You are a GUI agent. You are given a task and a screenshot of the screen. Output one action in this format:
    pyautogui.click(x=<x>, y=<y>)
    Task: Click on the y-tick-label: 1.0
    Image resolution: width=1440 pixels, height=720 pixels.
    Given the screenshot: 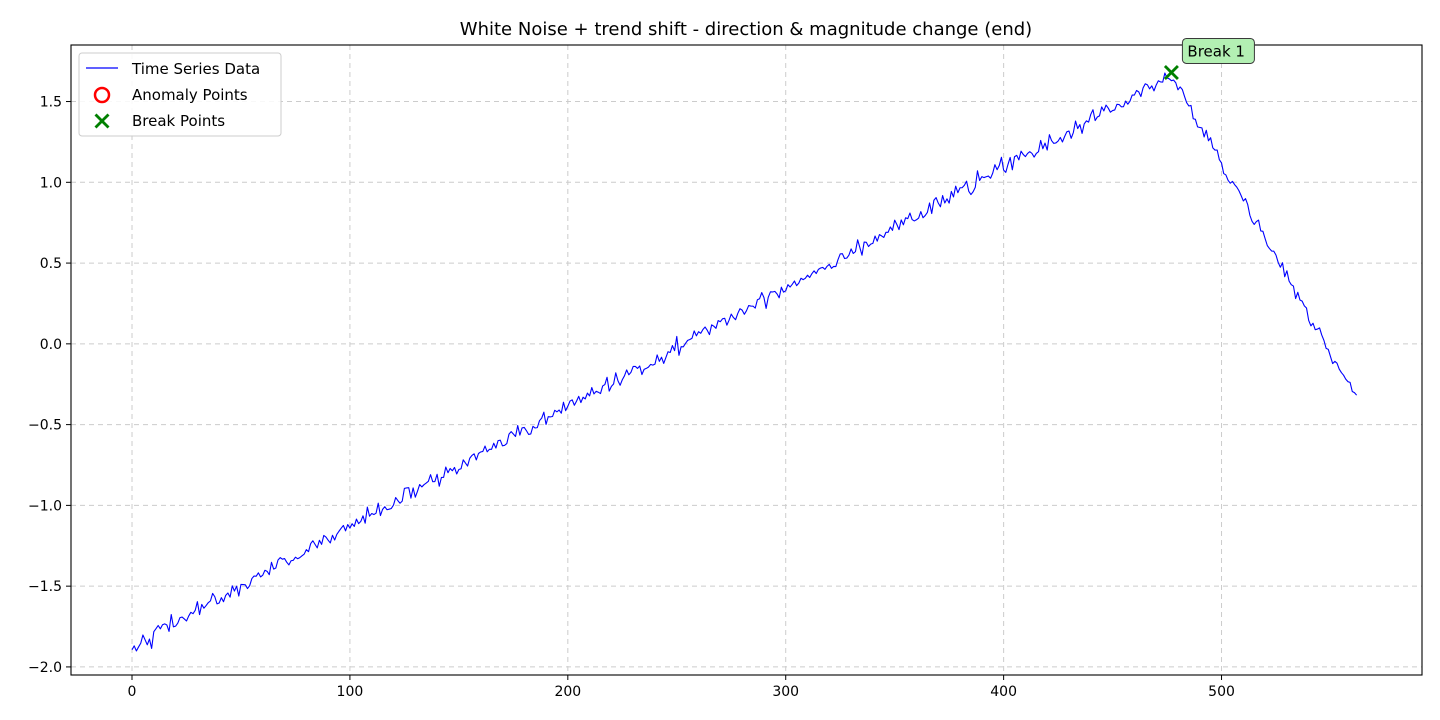 What is the action you would take?
    pyautogui.click(x=51, y=183)
    